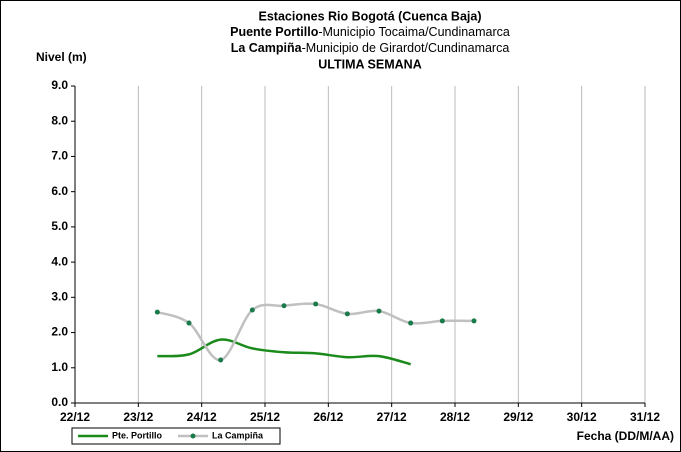 This screenshot has height=452, width=681. I want to click on x-tick-label: 24/12, so click(202, 417).